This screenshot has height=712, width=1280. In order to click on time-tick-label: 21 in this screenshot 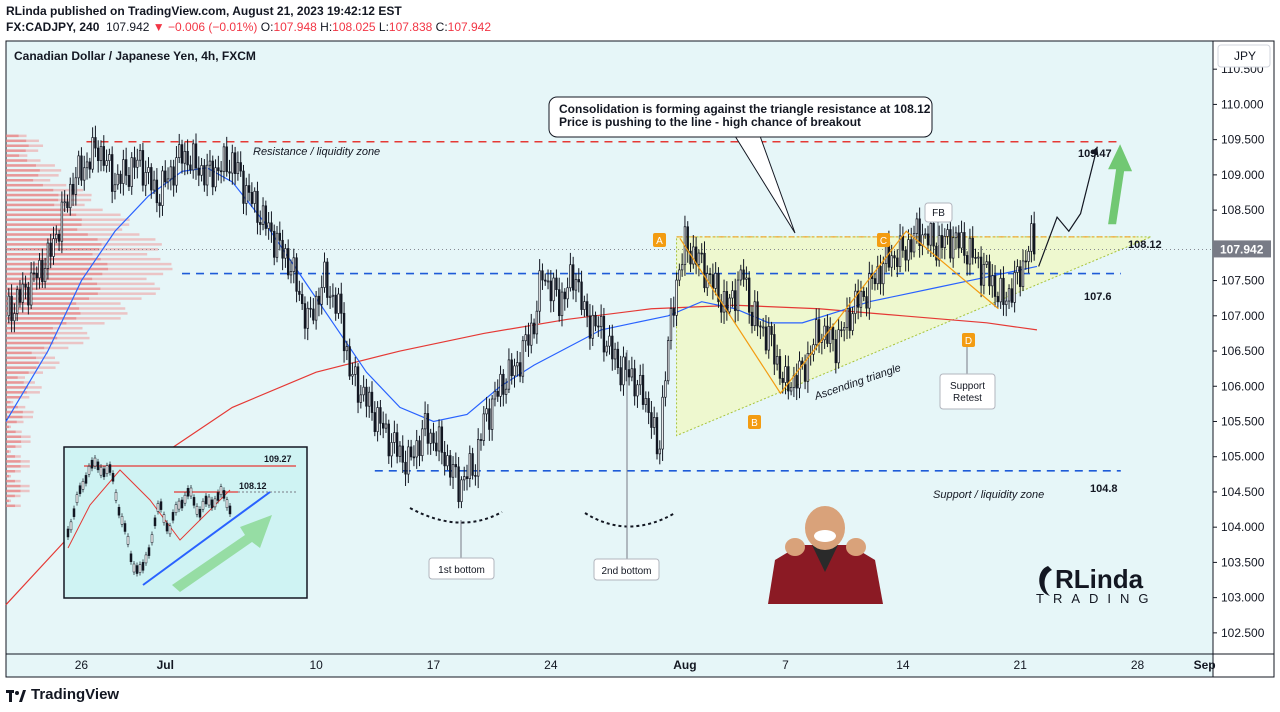, I will do `click(1021, 665)`.